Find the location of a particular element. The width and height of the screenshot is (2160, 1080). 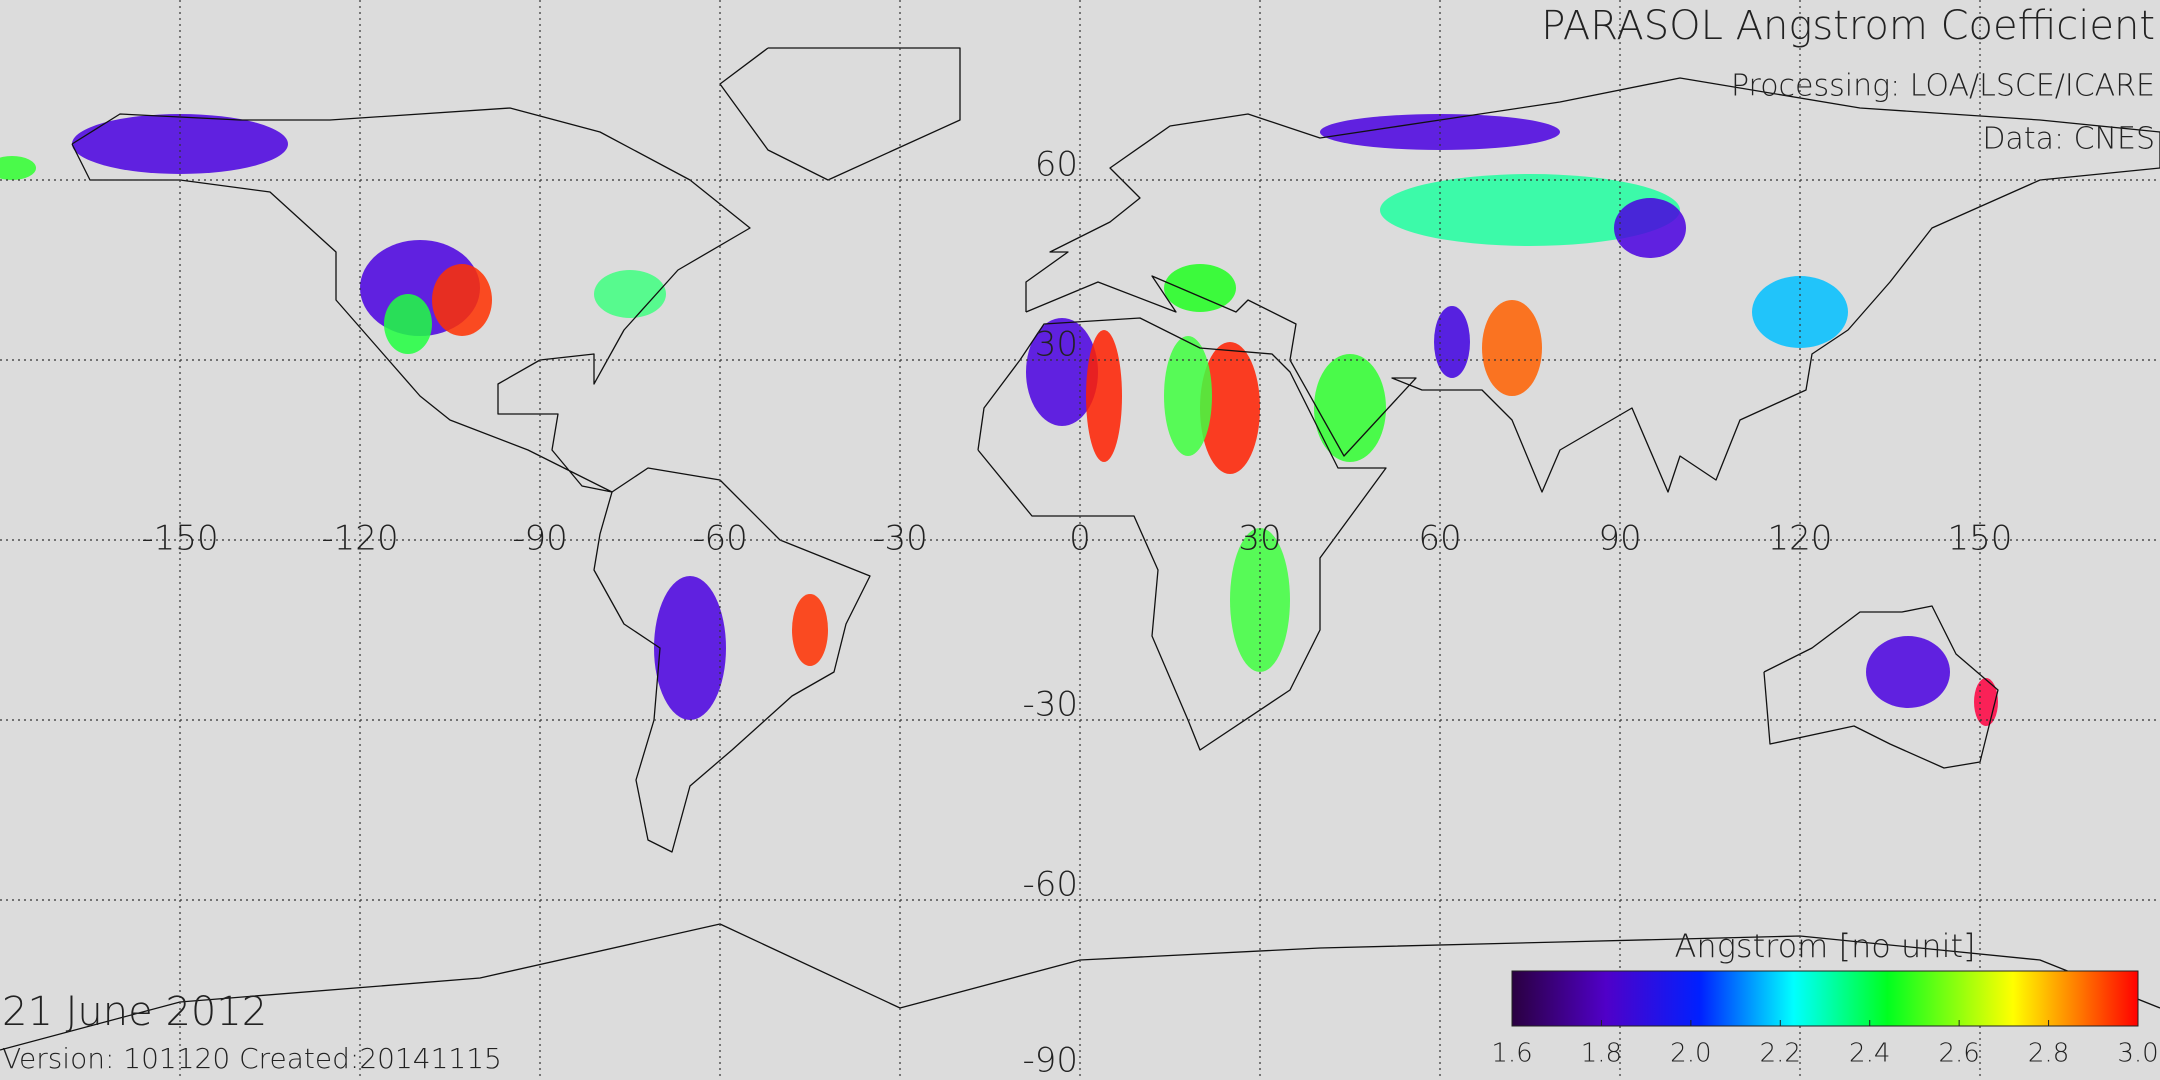

data-credit: Data: CNES is located at coordinates (2068, 139).